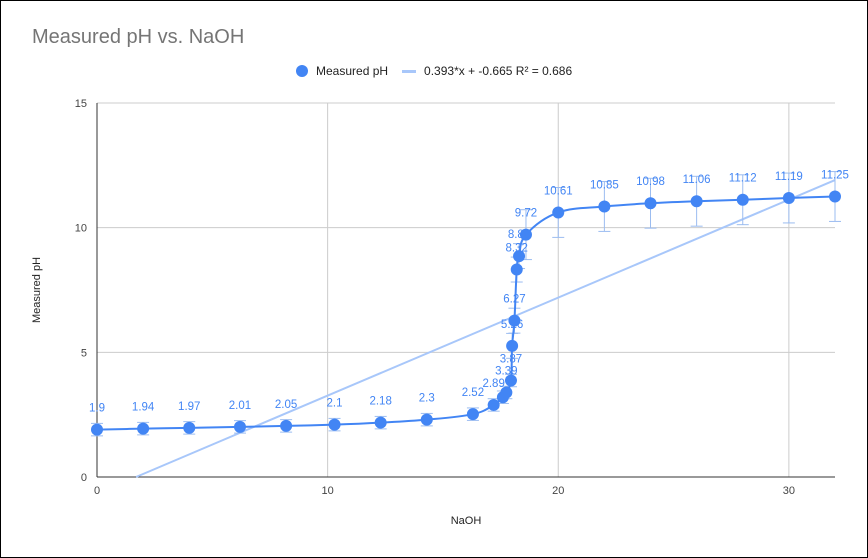 This screenshot has height=558, width=868. What do you see at coordinates (97, 491) in the screenshot?
I see `x-tick-label: 0` at bounding box center [97, 491].